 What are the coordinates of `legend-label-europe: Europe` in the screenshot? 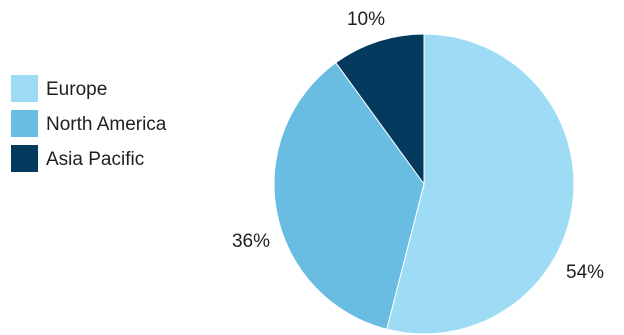 It's located at (76, 89).